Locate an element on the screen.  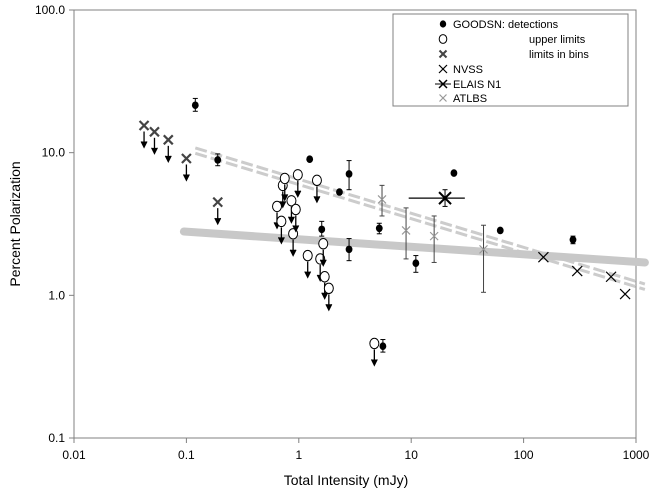
y-tick-label: 0.1 is located at coordinates (56, 438).